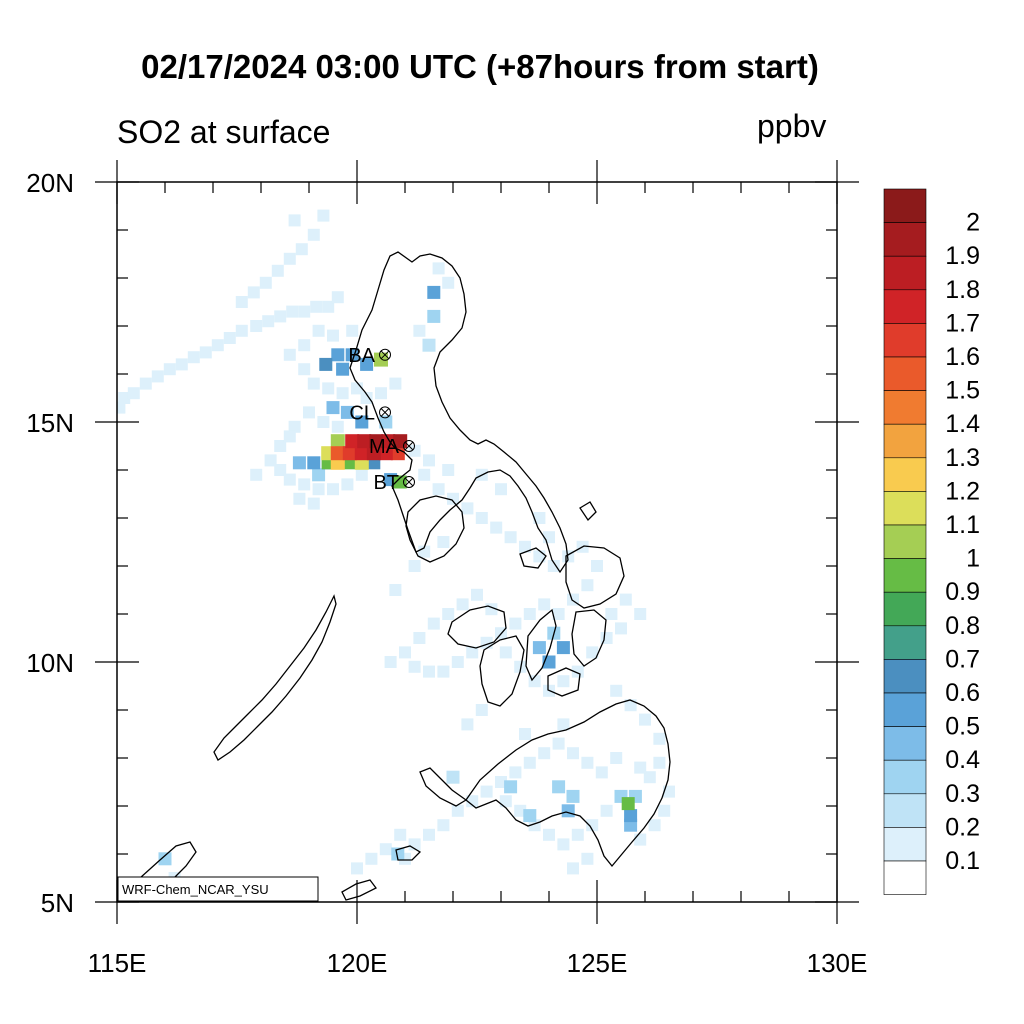 This screenshot has width=1024, height=1024. What do you see at coordinates (533, 558) in the screenshot?
I see `coastline-masbate` at bounding box center [533, 558].